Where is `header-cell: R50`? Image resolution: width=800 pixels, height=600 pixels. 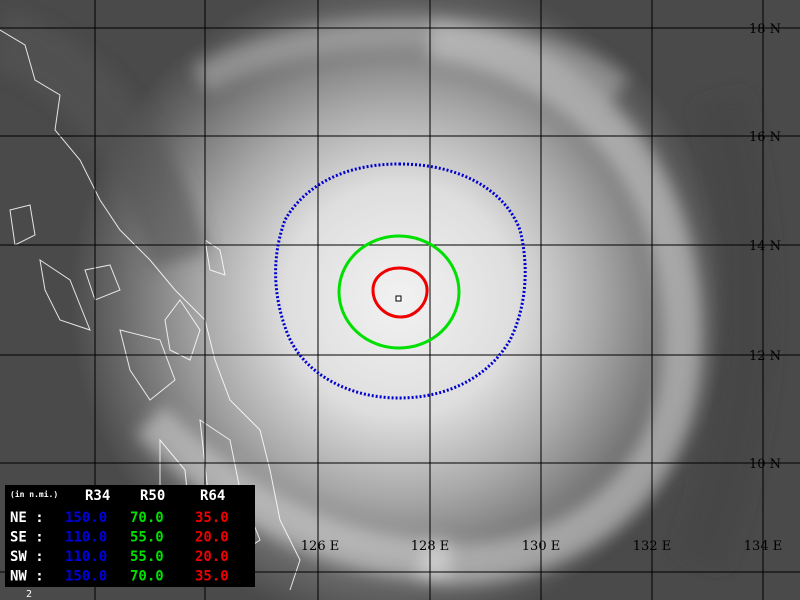
header-cell: R50 is located at coordinates (152, 496).